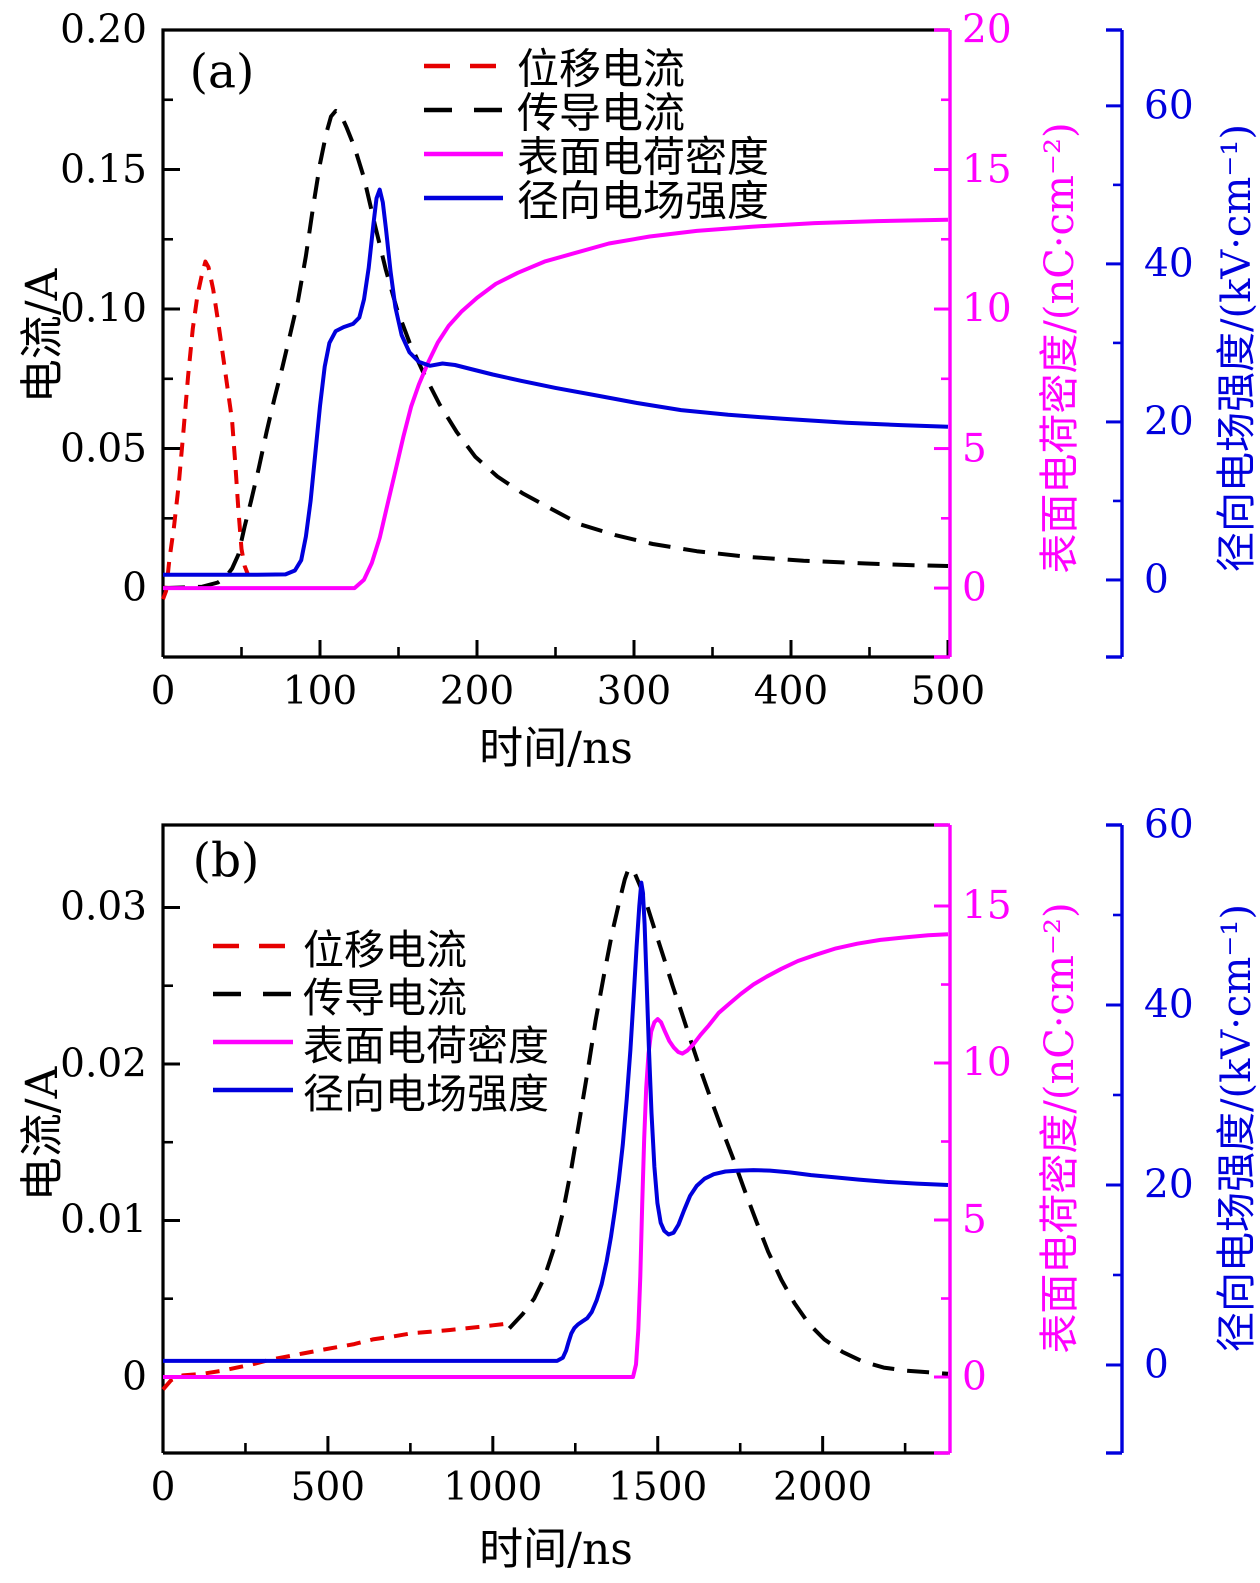 The width and height of the screenshot is (1260, 1583). What do you see at coordinates (823, 1487) in the screenshot?
I see `p1-x-tick-label: 2000` at bounding box center [823, 1487].